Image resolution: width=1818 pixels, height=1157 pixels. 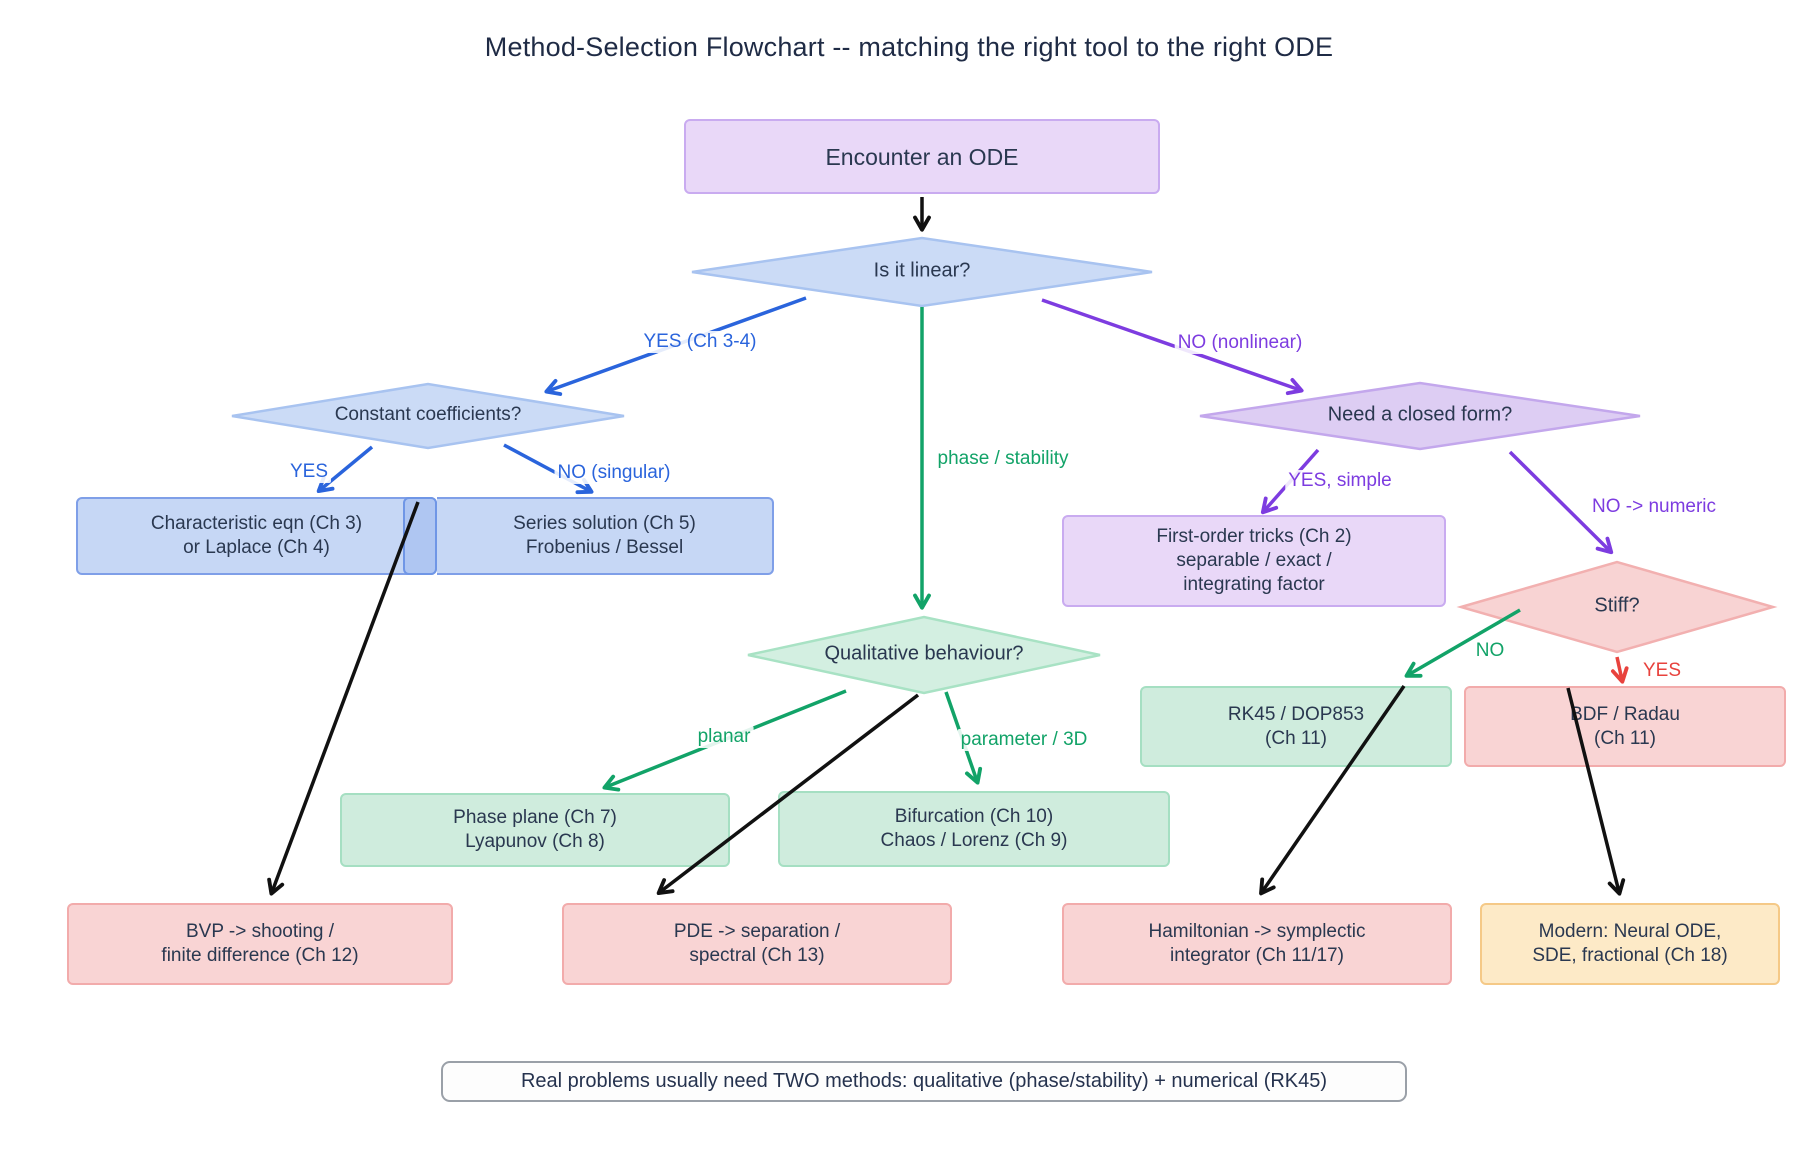 I want to click on edge-stiff-no, so click(x=1462, y=643).